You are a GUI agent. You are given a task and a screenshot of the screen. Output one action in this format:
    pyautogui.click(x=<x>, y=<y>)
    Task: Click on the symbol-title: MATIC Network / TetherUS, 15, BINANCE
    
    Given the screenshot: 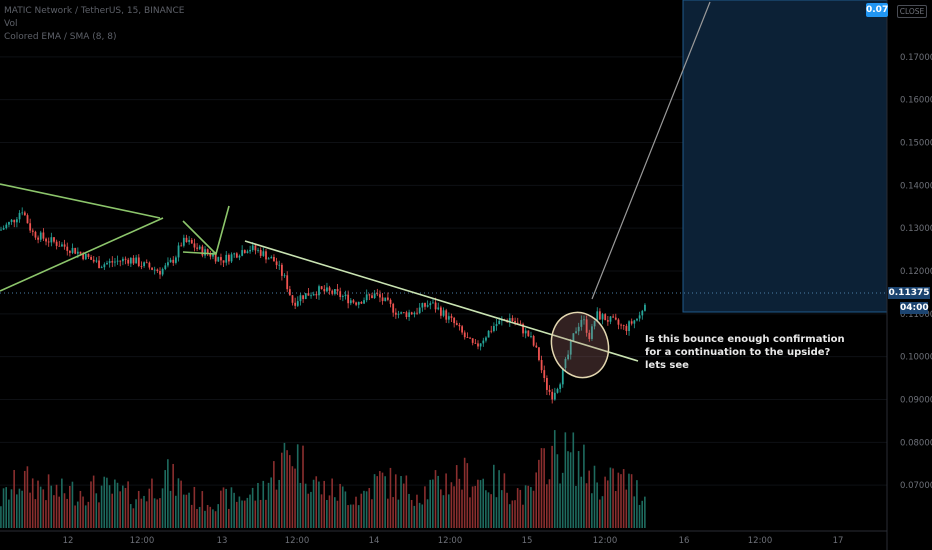 What is the action you would take?
    pyautogui.click(x=94, y=11)
    